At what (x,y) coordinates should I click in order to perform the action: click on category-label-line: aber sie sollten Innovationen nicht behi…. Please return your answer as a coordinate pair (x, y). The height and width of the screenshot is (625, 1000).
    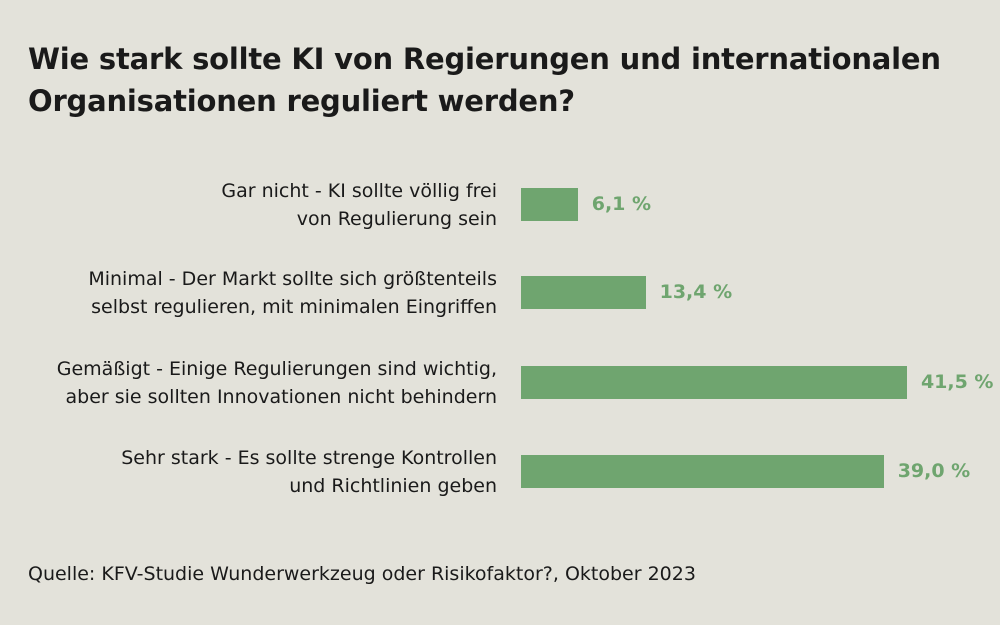
    Looking at the image, I should click on (281, 397).